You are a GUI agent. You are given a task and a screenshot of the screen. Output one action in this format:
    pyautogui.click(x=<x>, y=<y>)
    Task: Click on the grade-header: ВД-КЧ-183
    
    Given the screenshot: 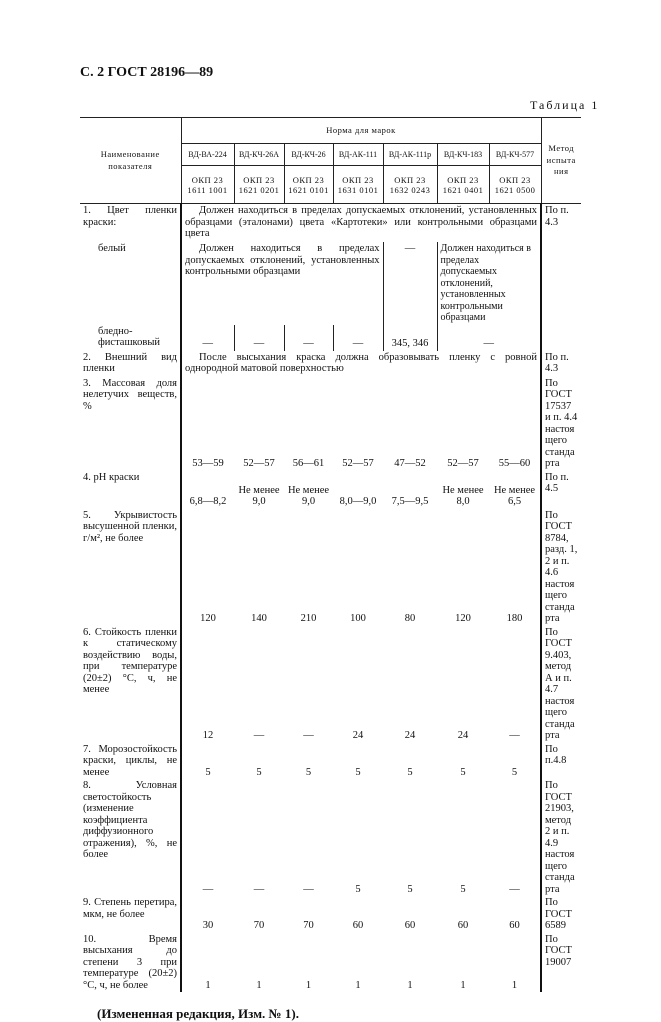 What is the action you would take?
    pyautogui.click(x=463, y=154)
    